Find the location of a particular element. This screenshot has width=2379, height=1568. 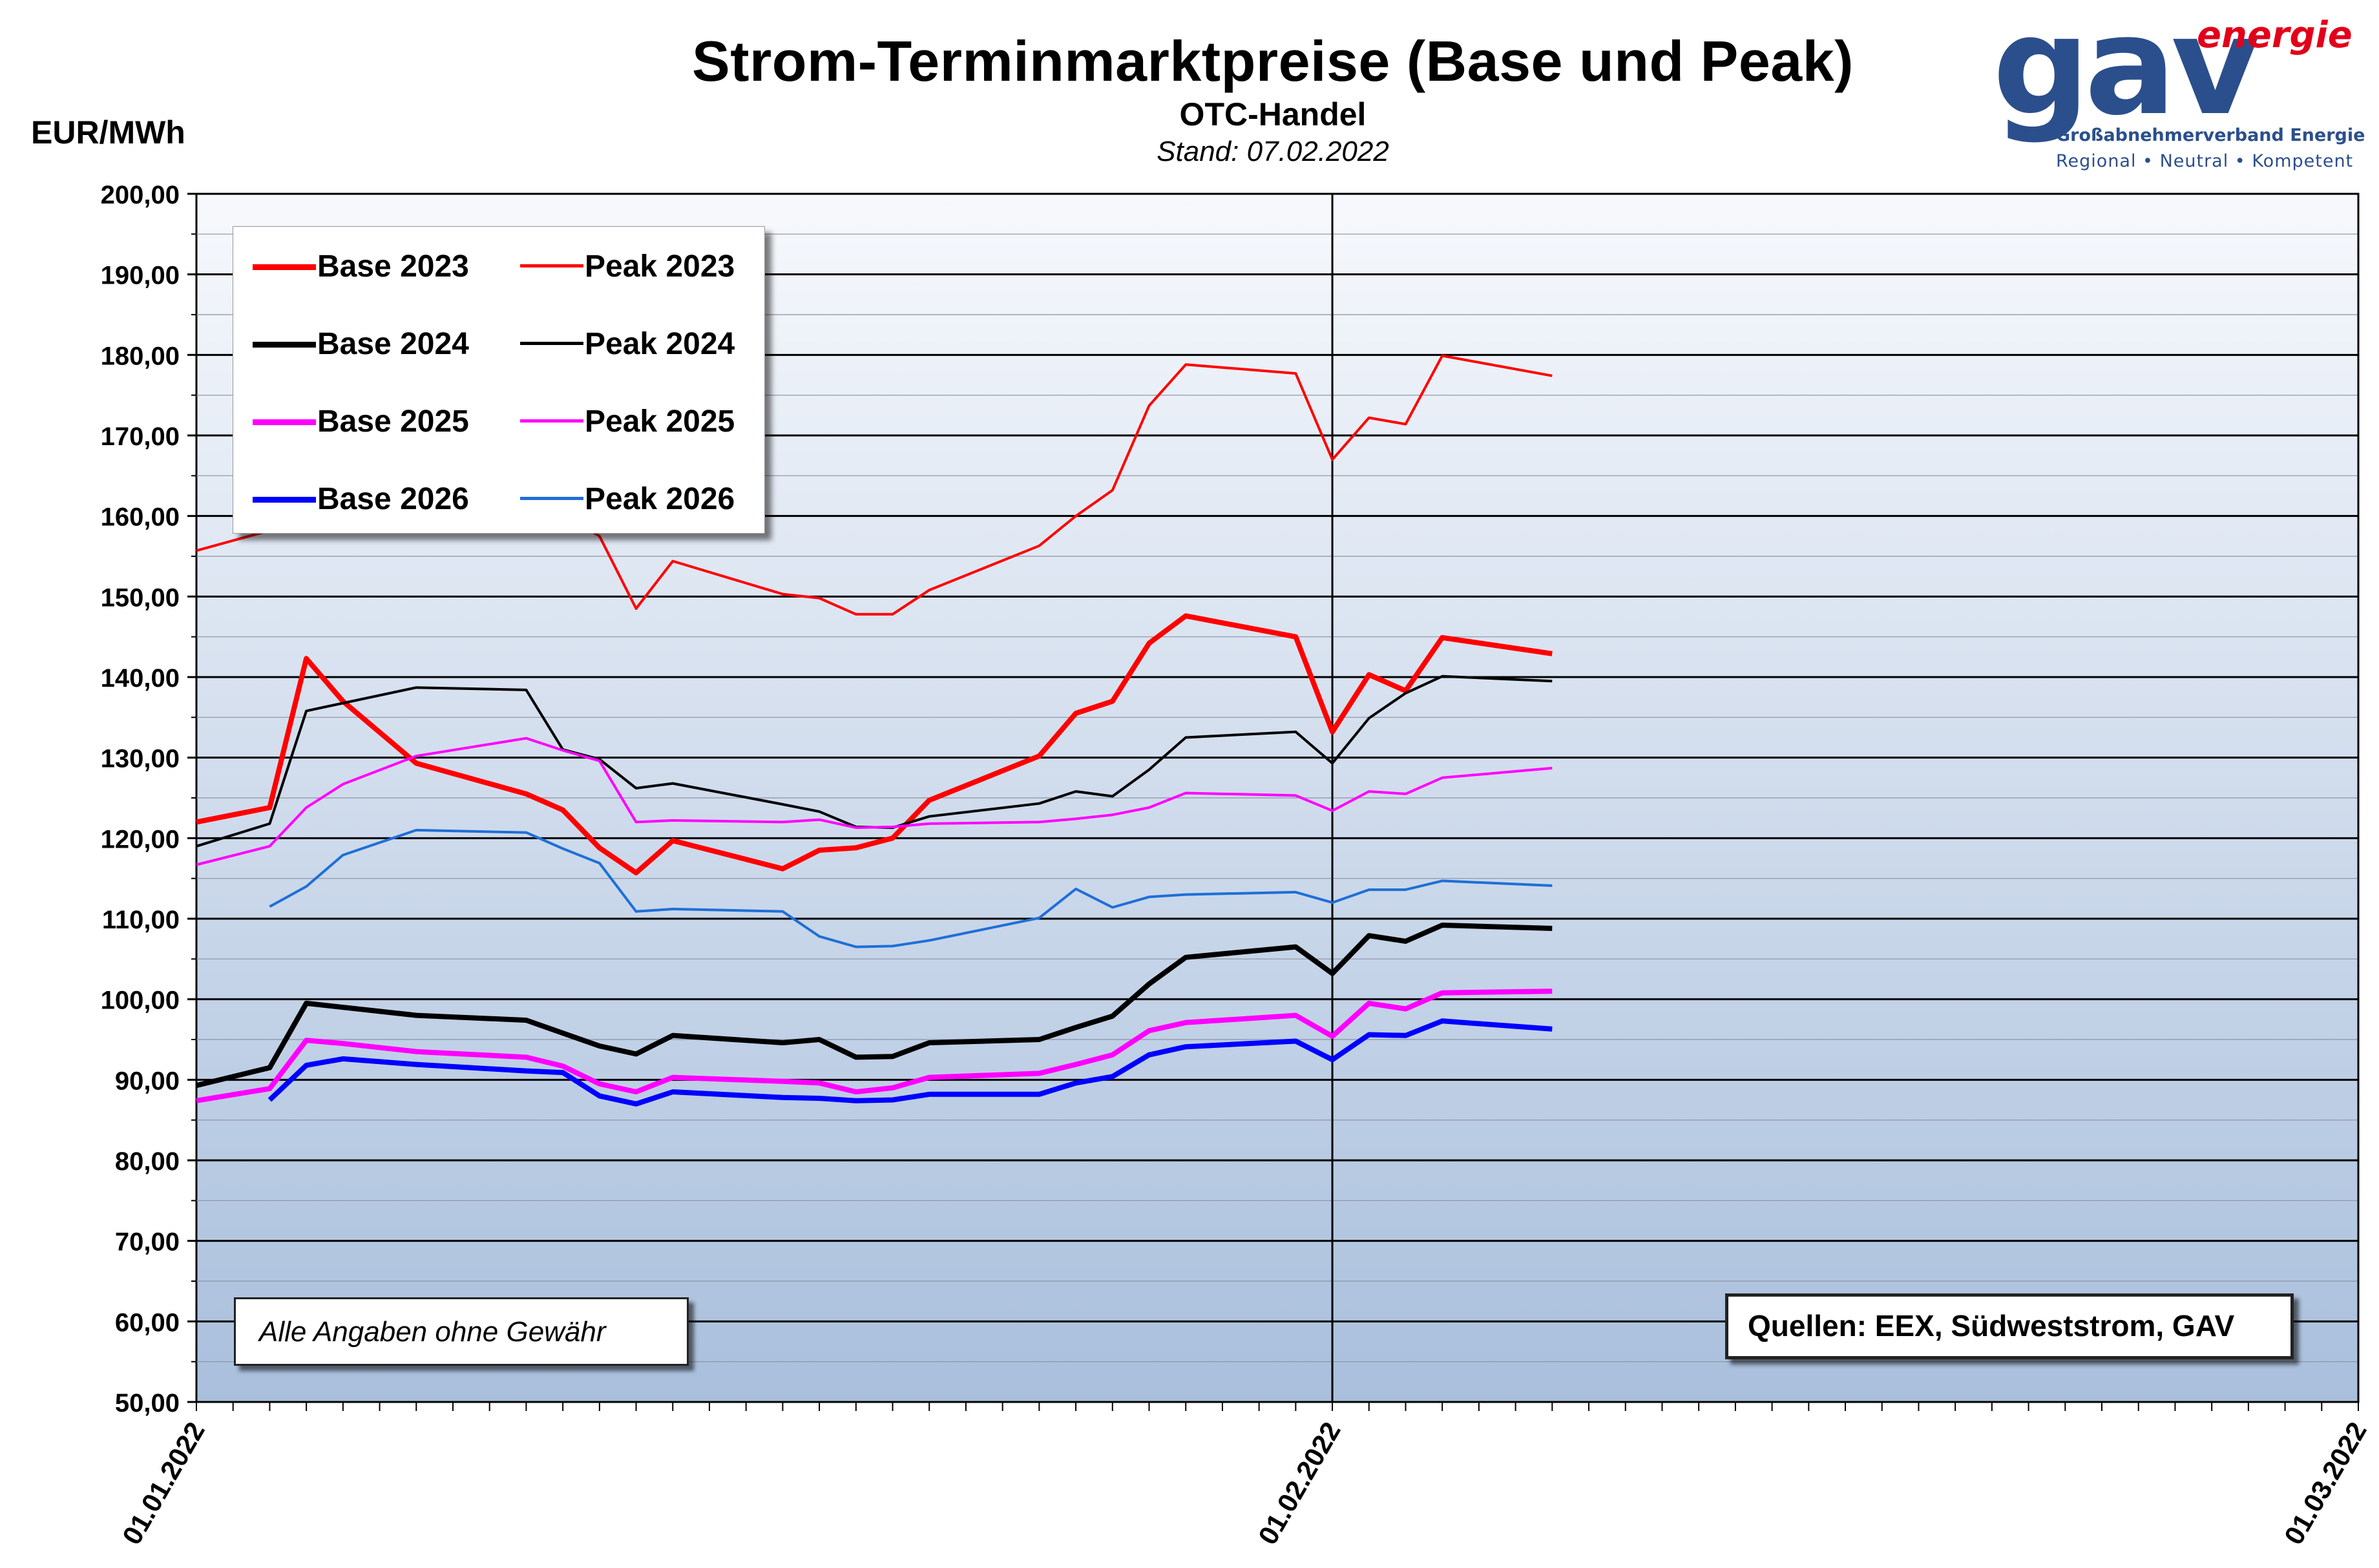

stand-date: Stand: 07.02.2022 is located at coordinates (1273, 151).